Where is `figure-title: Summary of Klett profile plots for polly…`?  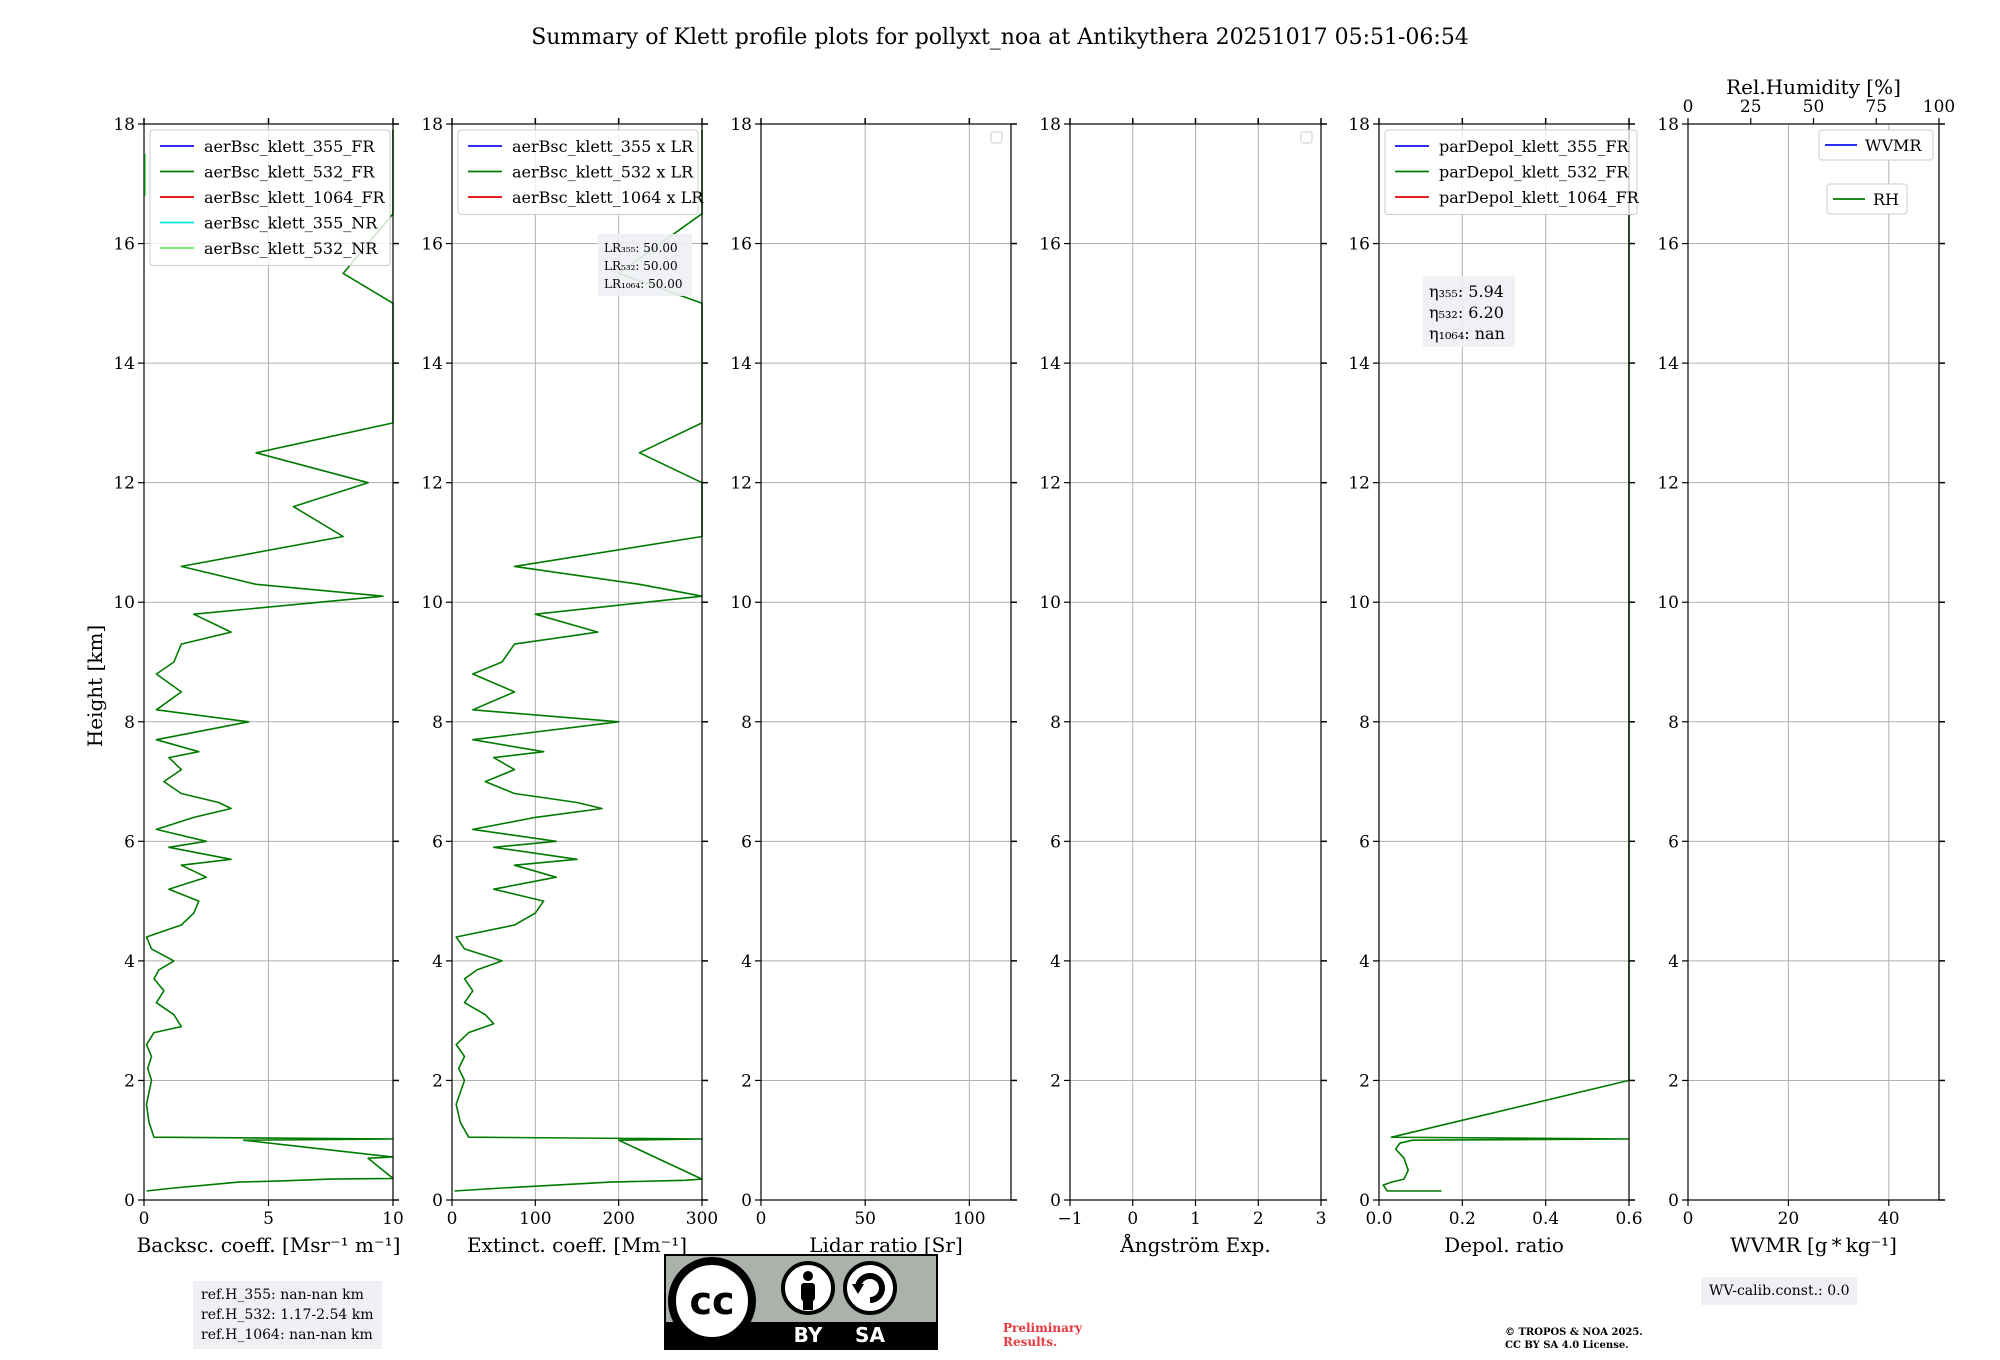
figure-title: Summary of Klett profile plots for polly… is located at coordinates (1000, 37).